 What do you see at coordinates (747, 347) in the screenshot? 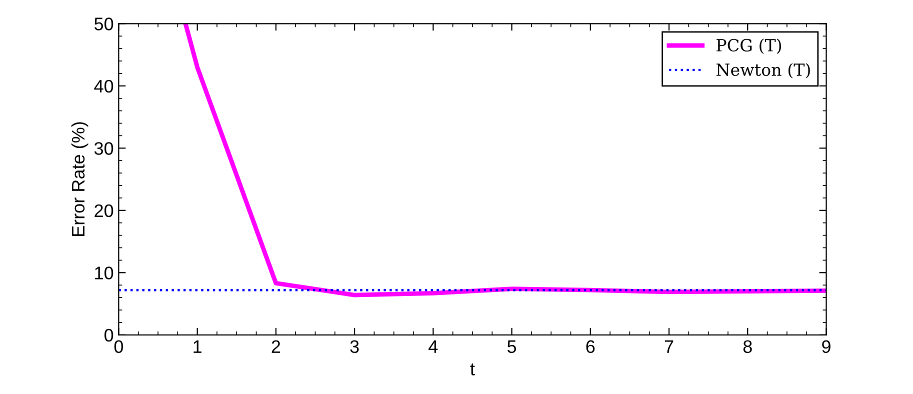
I see `x-tick-label: 8` at bounding box center [747, 347].